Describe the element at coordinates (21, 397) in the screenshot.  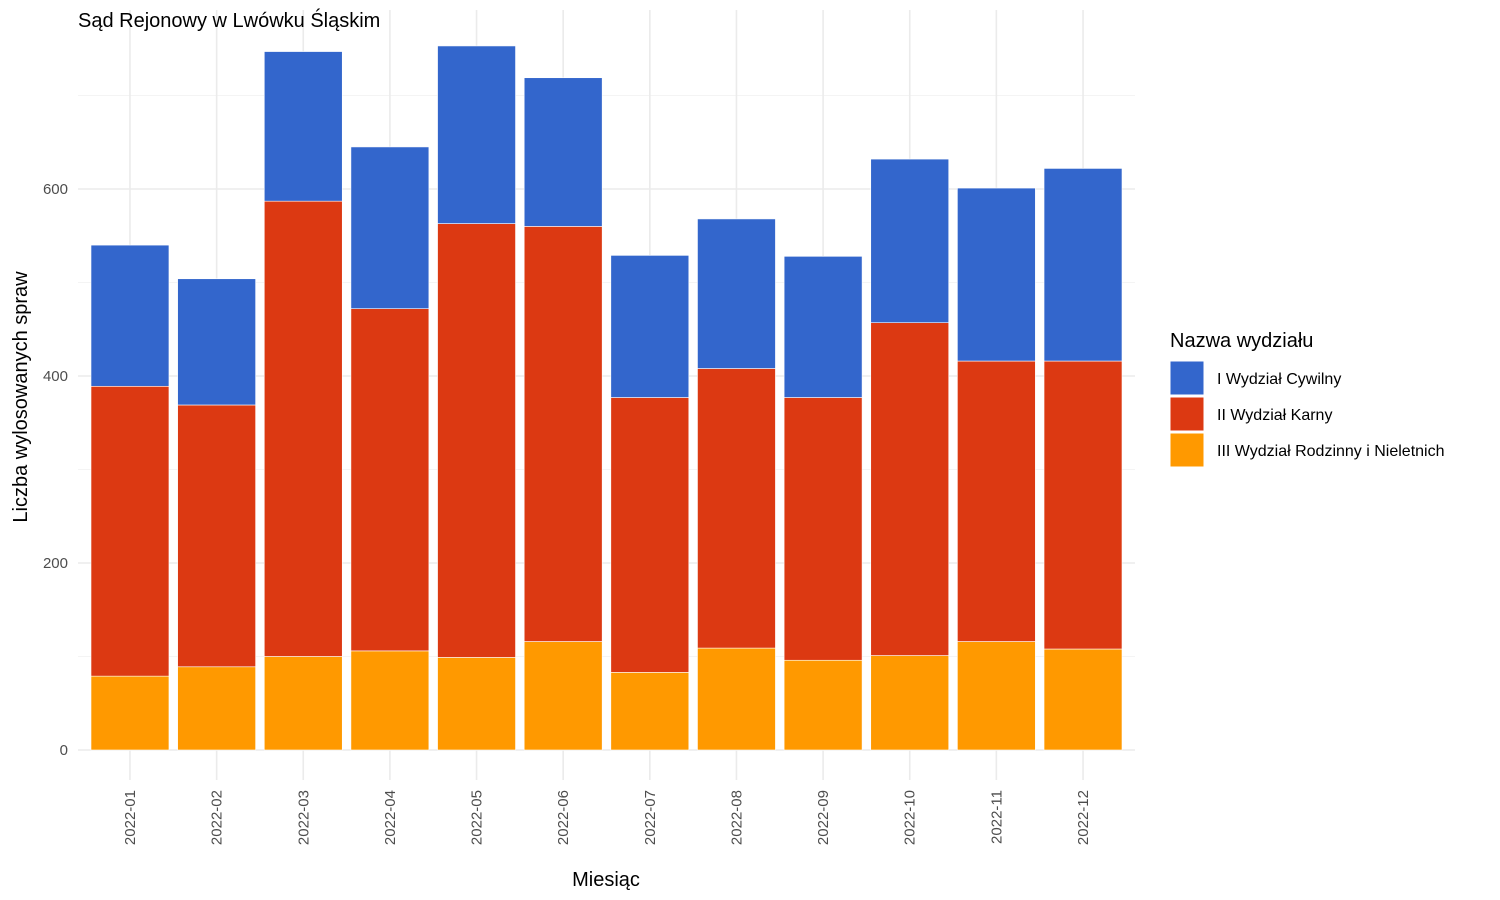
I see `y-axis-title: Liczba wylosowanych spraw` at that location.